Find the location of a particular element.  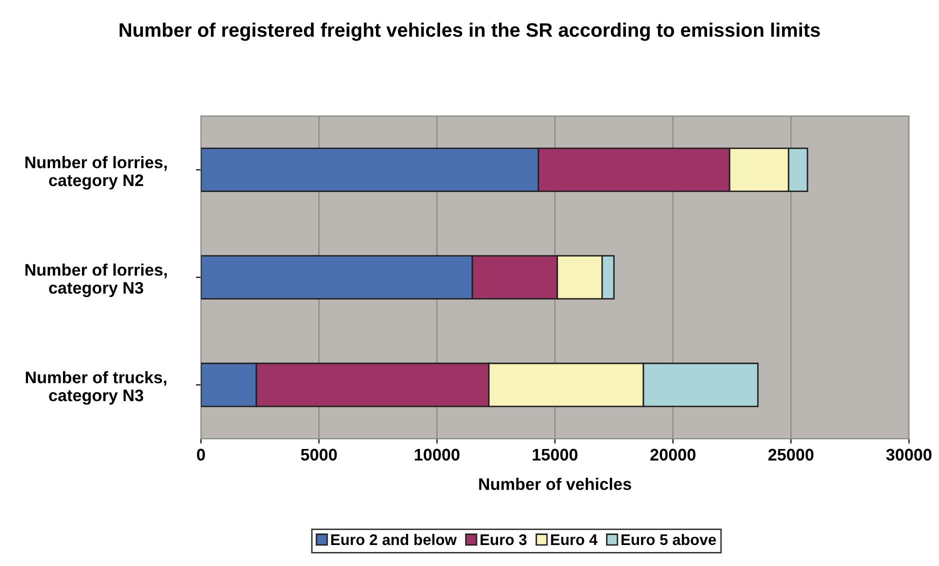

y-tick-label: Number of lorries, category N3 is located at coordinates (96, 281).